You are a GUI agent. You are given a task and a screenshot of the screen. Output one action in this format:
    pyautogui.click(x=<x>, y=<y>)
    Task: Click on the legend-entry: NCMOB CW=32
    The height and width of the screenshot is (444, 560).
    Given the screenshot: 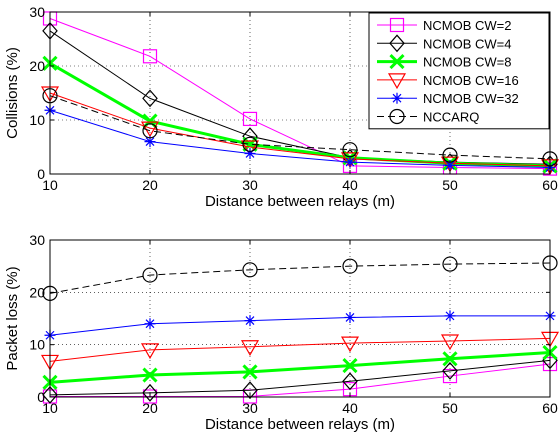 What is the action you would take?
    pyautogui.click(x=448, y=98)
    